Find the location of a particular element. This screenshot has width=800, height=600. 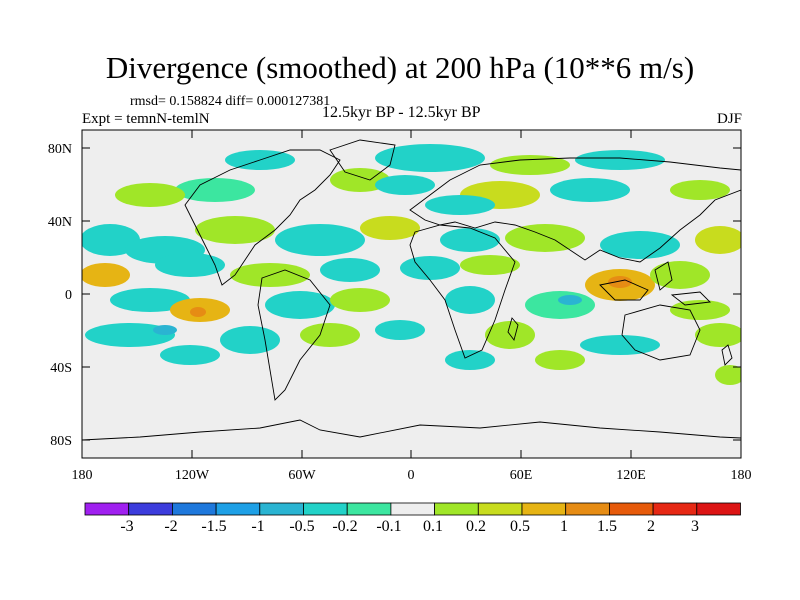

colorbar-label: 3 is located at coordinates (695, 526).